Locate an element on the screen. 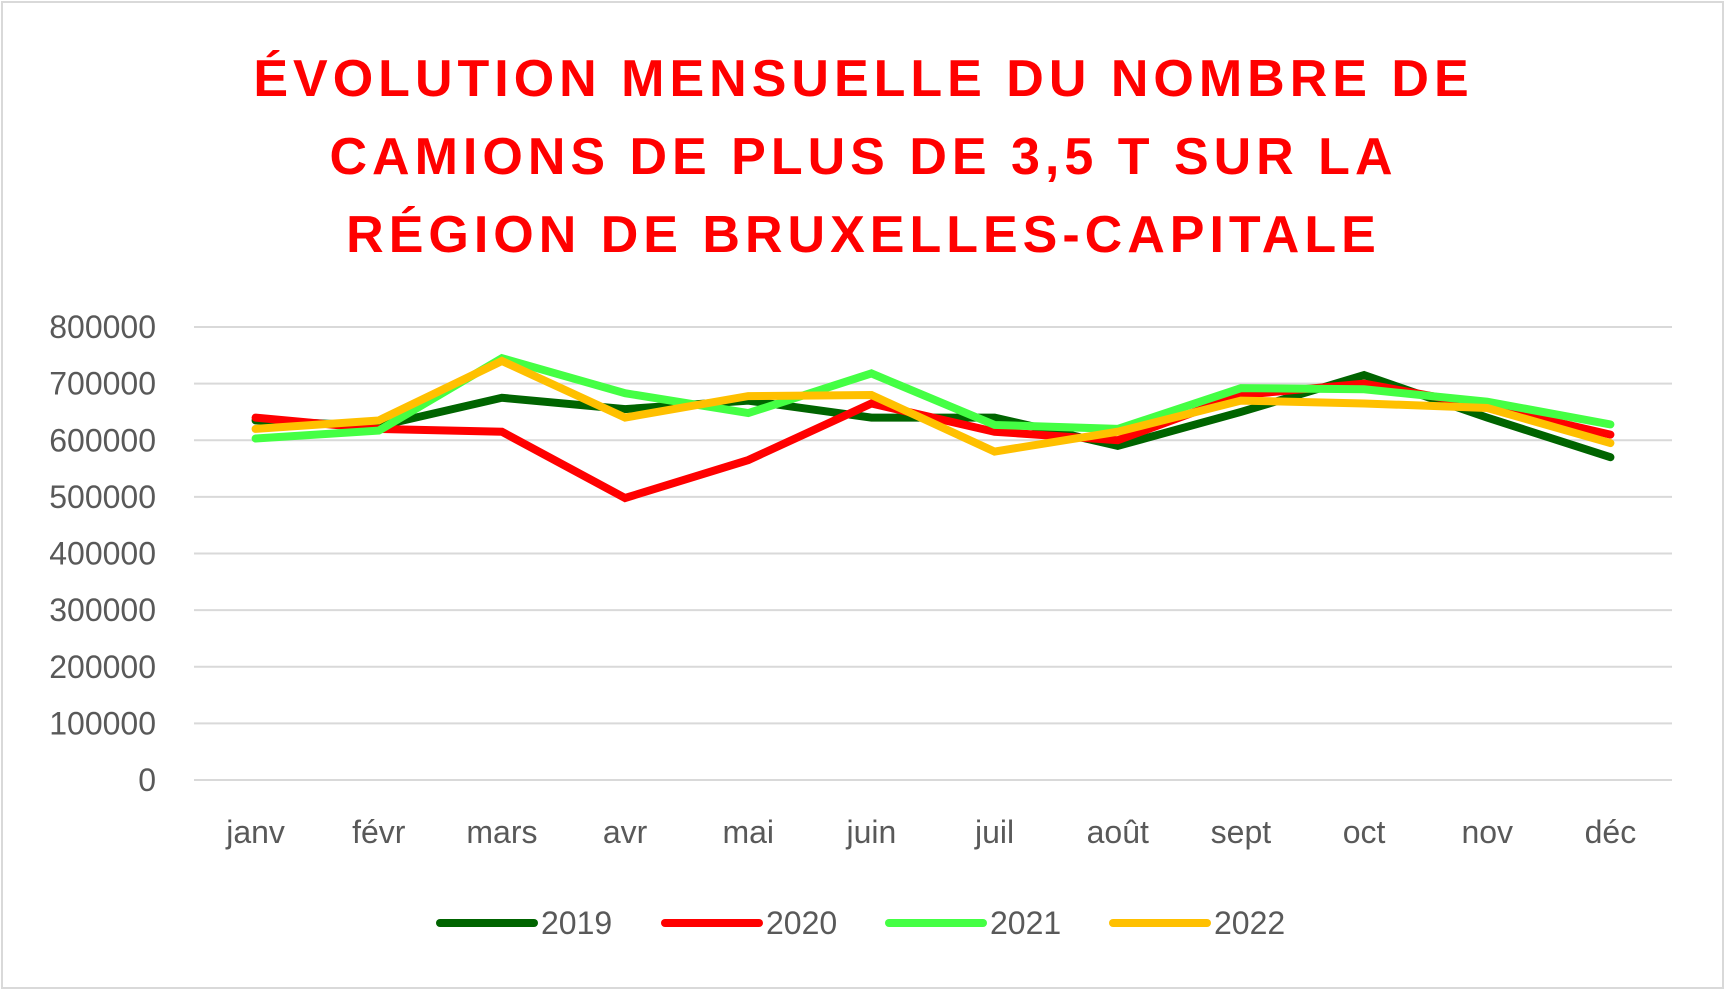 The width and height of the screenshot is (1727, 992). chart-title-line: CAMIONS DE PLUS DE 3,5 T SUR LA is located at coordinates (863, 157).